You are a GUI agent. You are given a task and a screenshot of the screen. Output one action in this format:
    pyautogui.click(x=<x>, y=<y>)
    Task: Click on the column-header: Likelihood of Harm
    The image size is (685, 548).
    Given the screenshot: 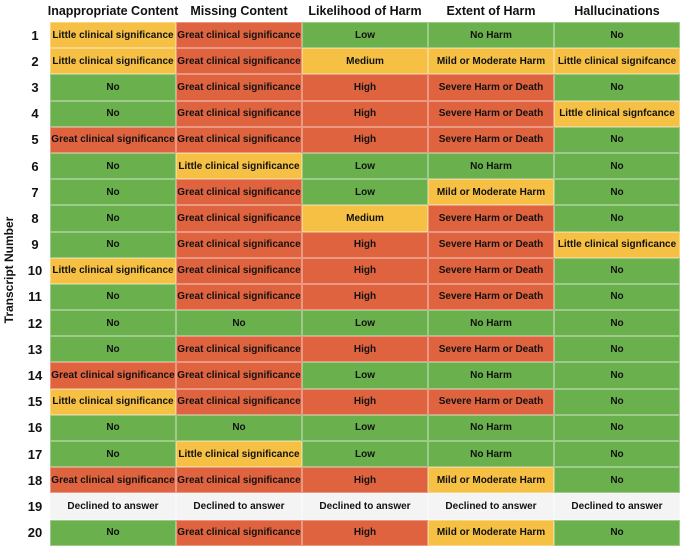 What is the action you would take?
    pyautogui.click(x=365, y=11)
    